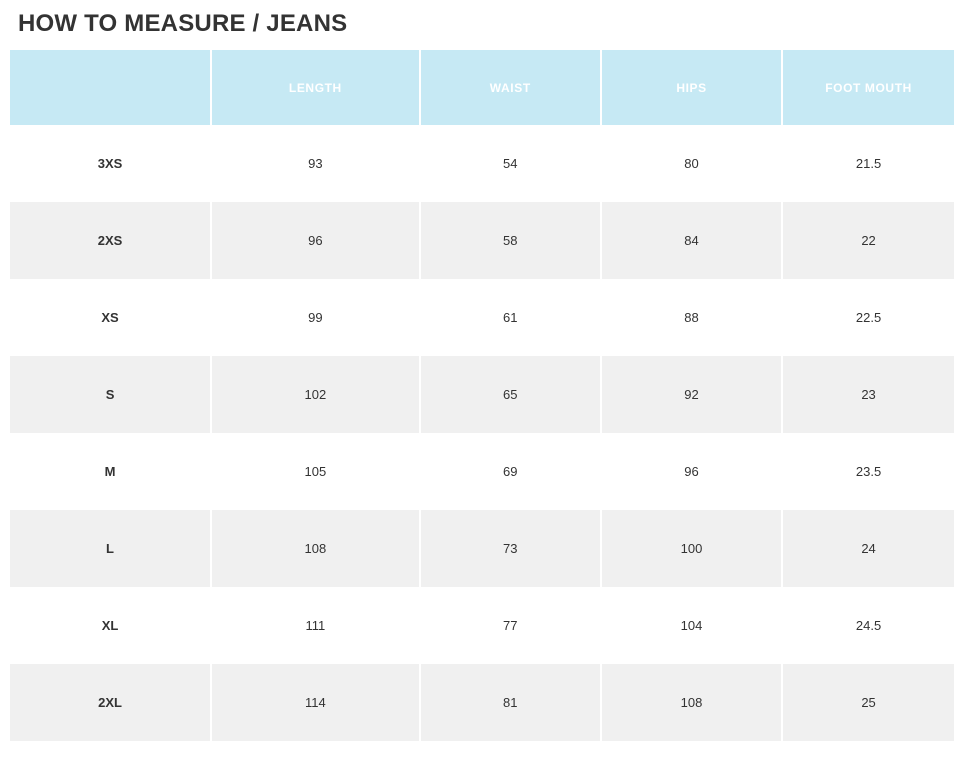 Image resolution: width=964 pixels, height=769 pixels. I want to click on length-cell: 114, so click(315, 702).